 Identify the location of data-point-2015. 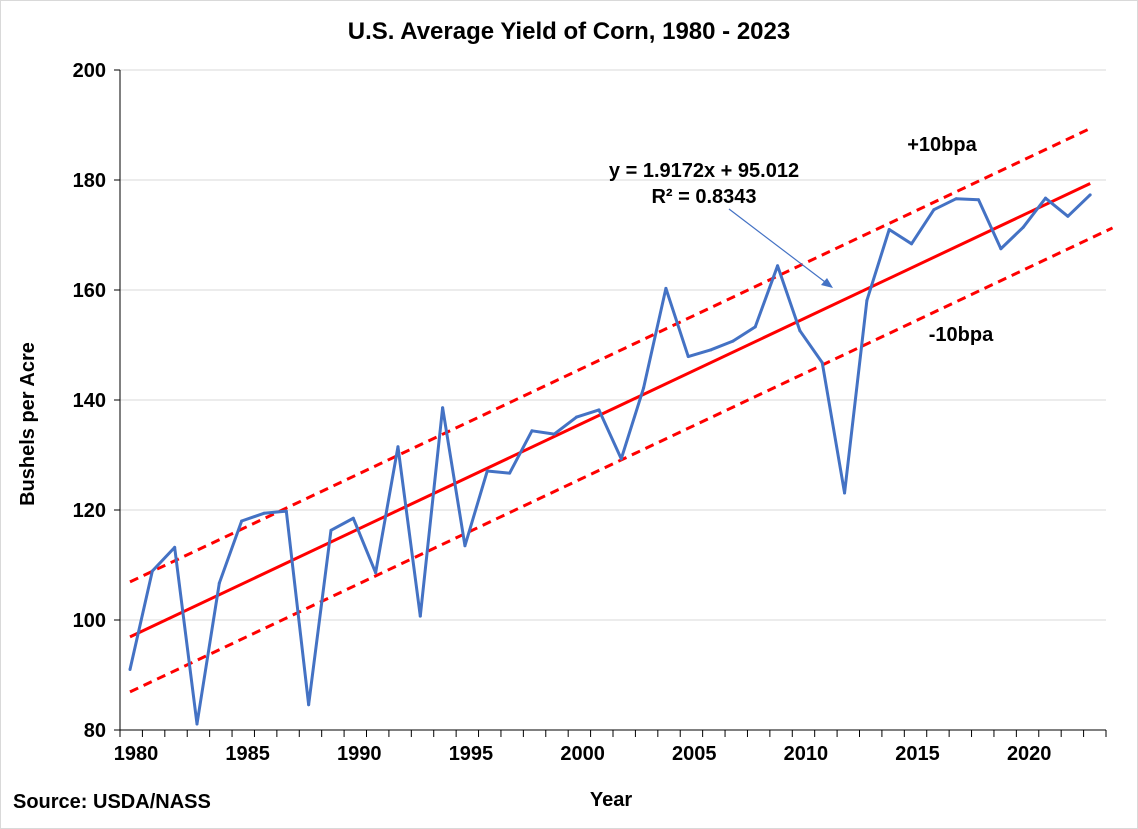
(912, 244).